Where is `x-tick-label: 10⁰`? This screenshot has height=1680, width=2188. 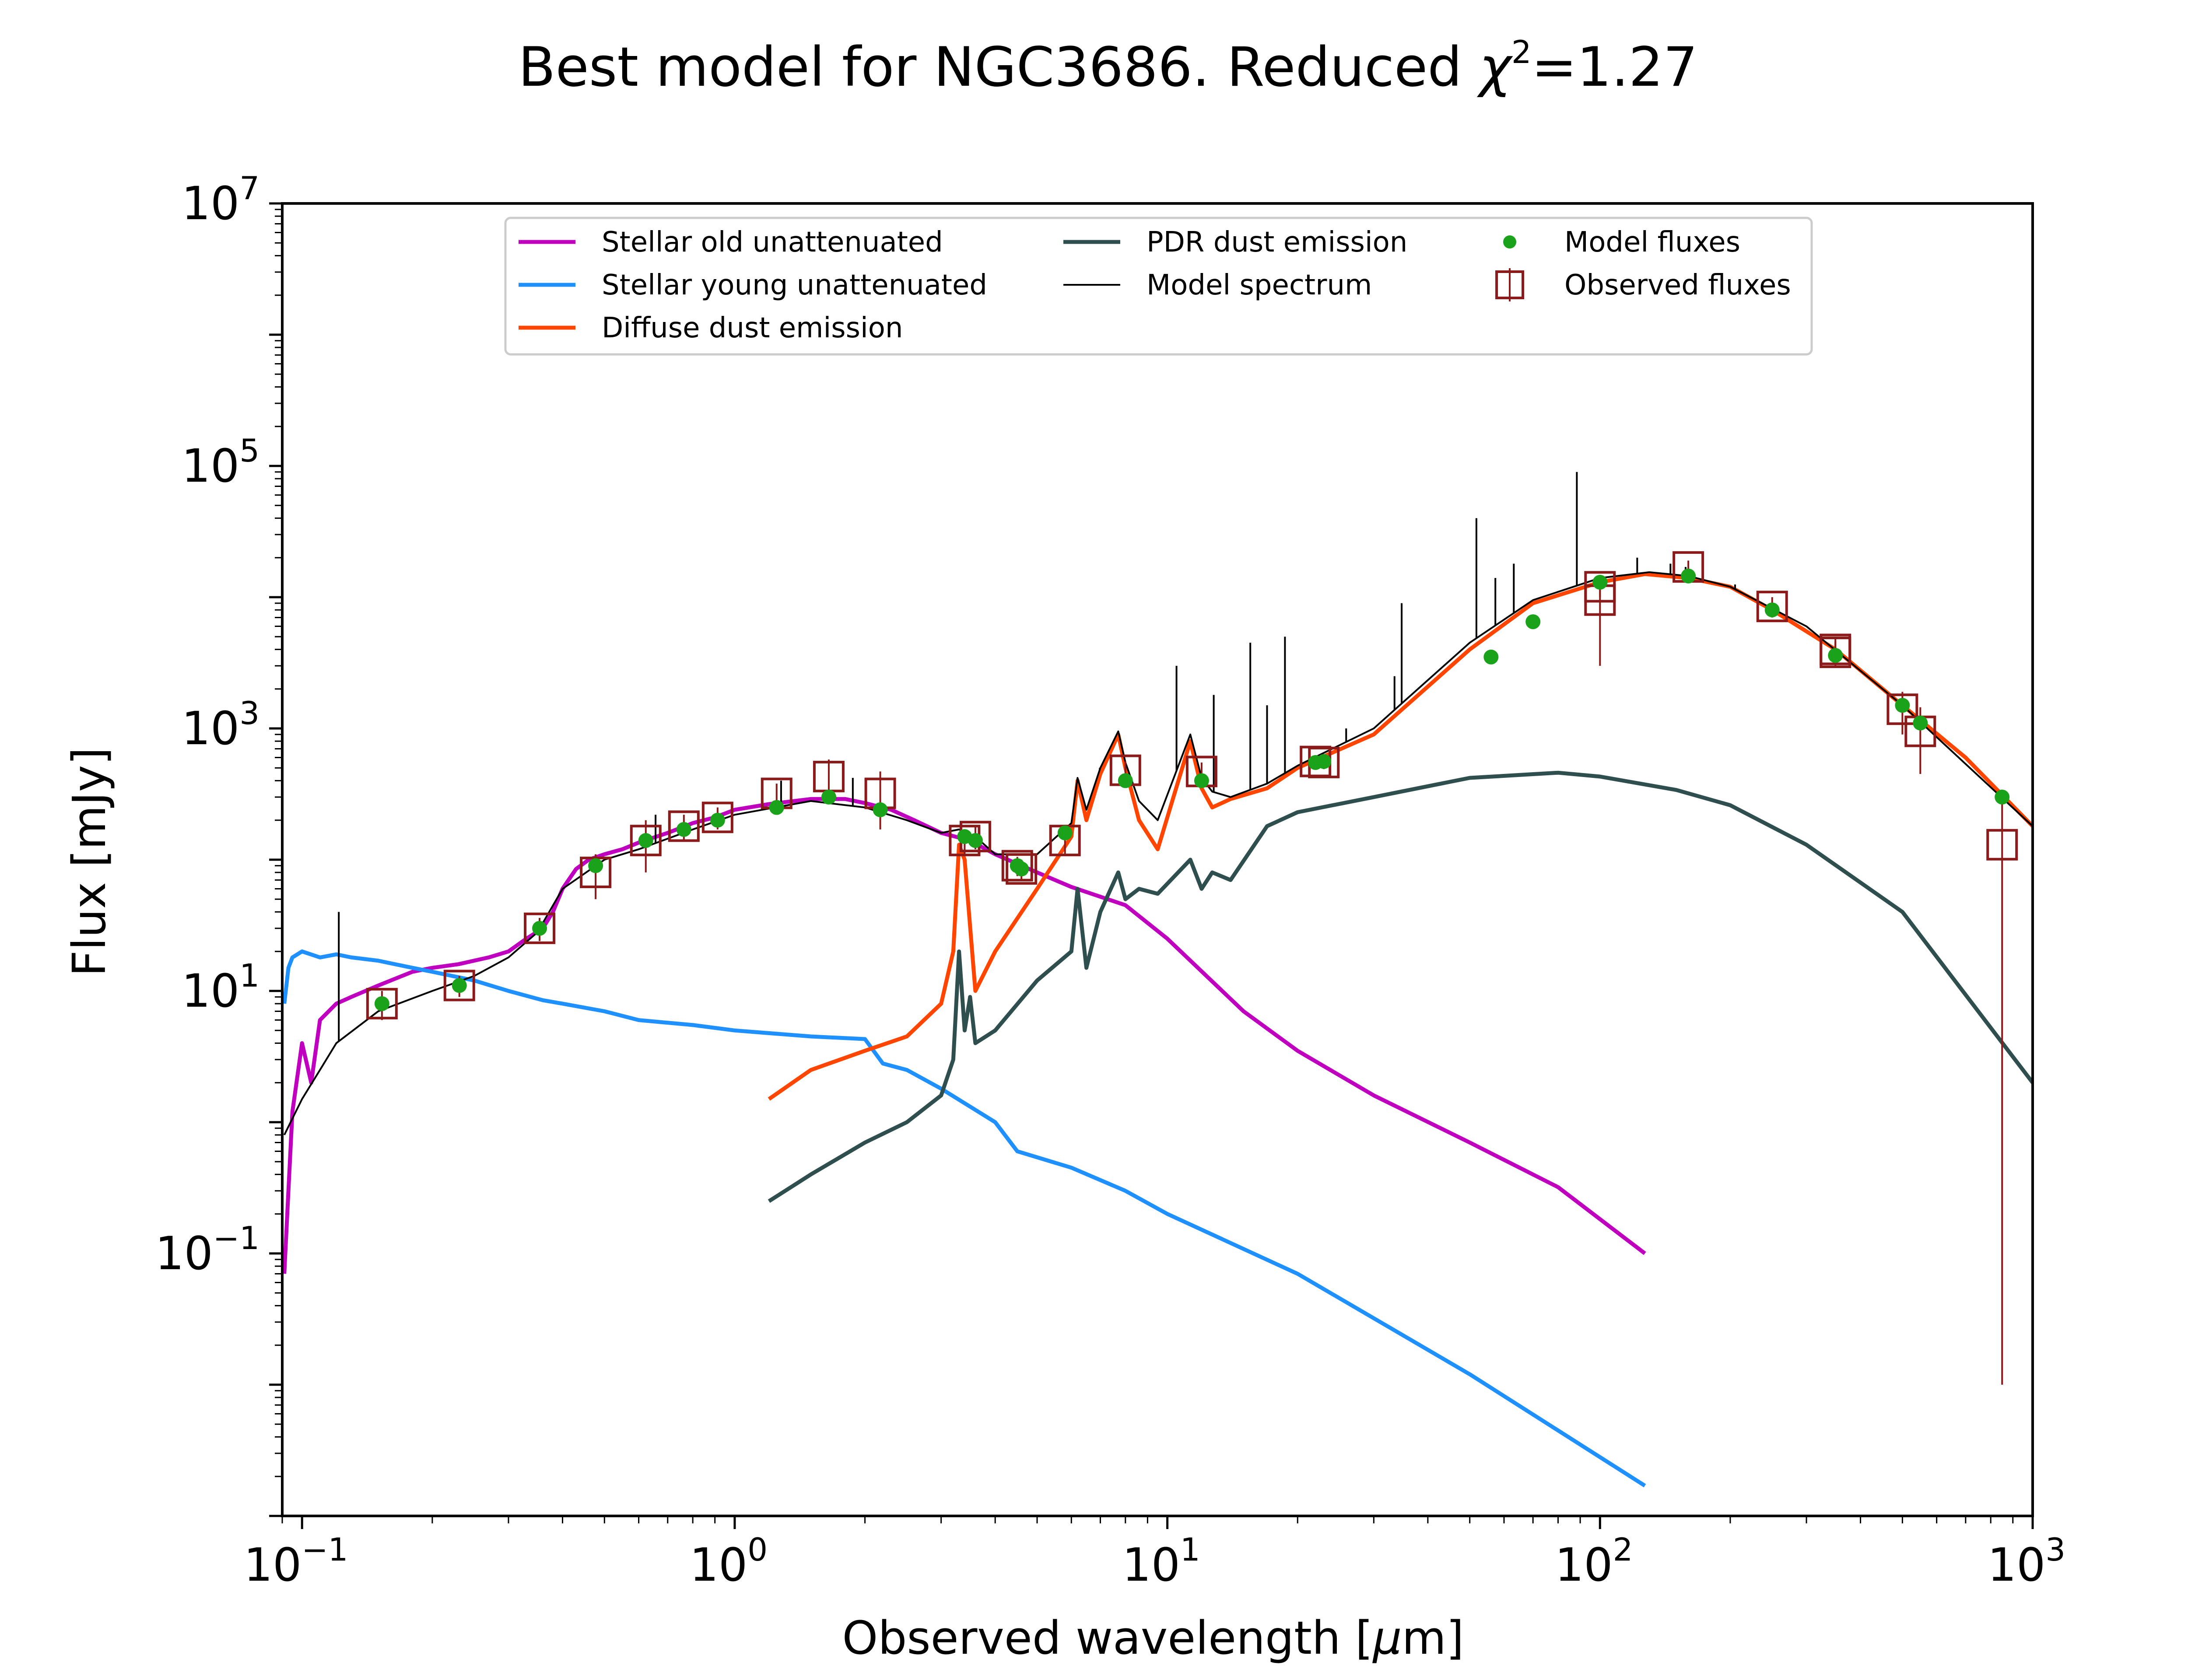 x-tick-label: 10⁰ is located at coordinates (729, 1561).